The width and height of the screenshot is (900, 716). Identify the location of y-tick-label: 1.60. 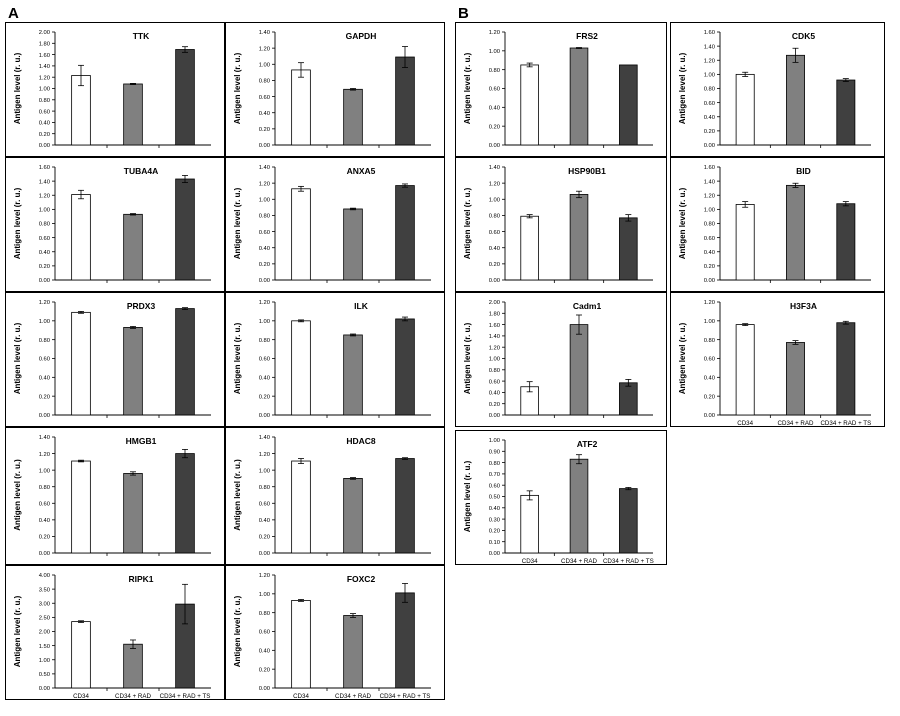
(709, 33).